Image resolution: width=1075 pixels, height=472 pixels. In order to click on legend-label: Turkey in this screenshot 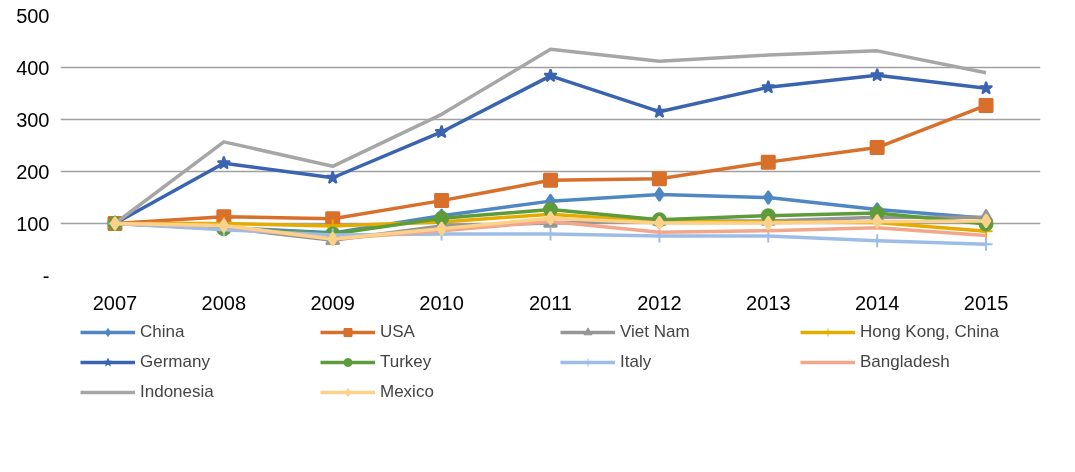, I will do `click(406, 362)`.